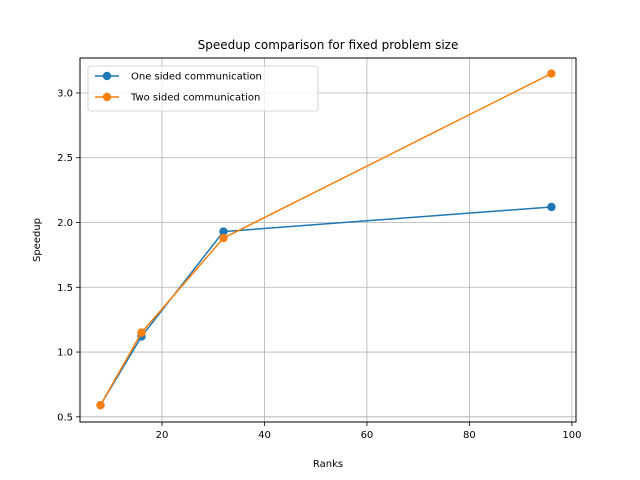 Image resolution: width=640 pixels, height=480 pixels. I want to click on x-tick-label: 60, so click(367, 435).